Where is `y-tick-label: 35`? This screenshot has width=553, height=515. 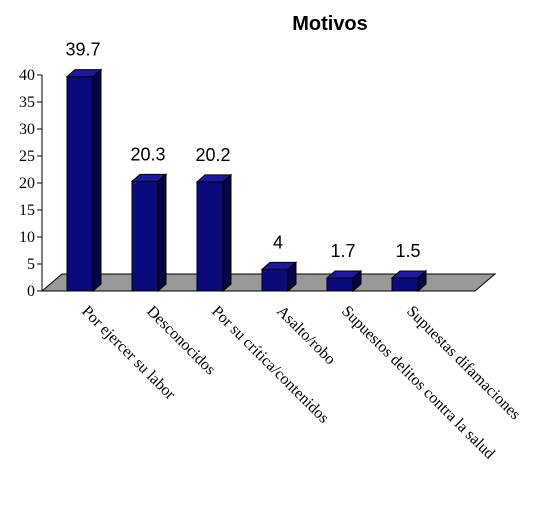
y-tick-label: 35 is located at coordinates (27, 102).